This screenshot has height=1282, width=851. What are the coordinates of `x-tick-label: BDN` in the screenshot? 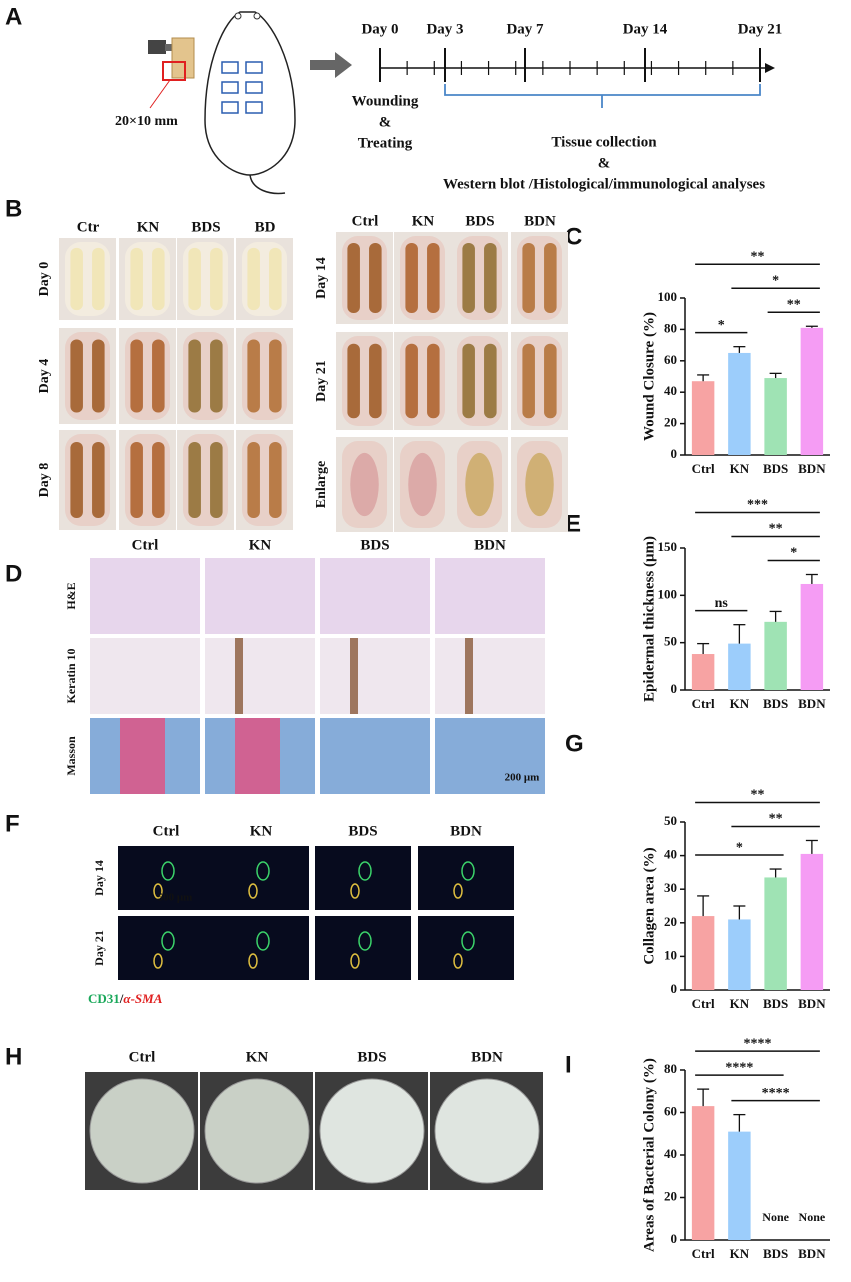 It's located at (812, 1253).